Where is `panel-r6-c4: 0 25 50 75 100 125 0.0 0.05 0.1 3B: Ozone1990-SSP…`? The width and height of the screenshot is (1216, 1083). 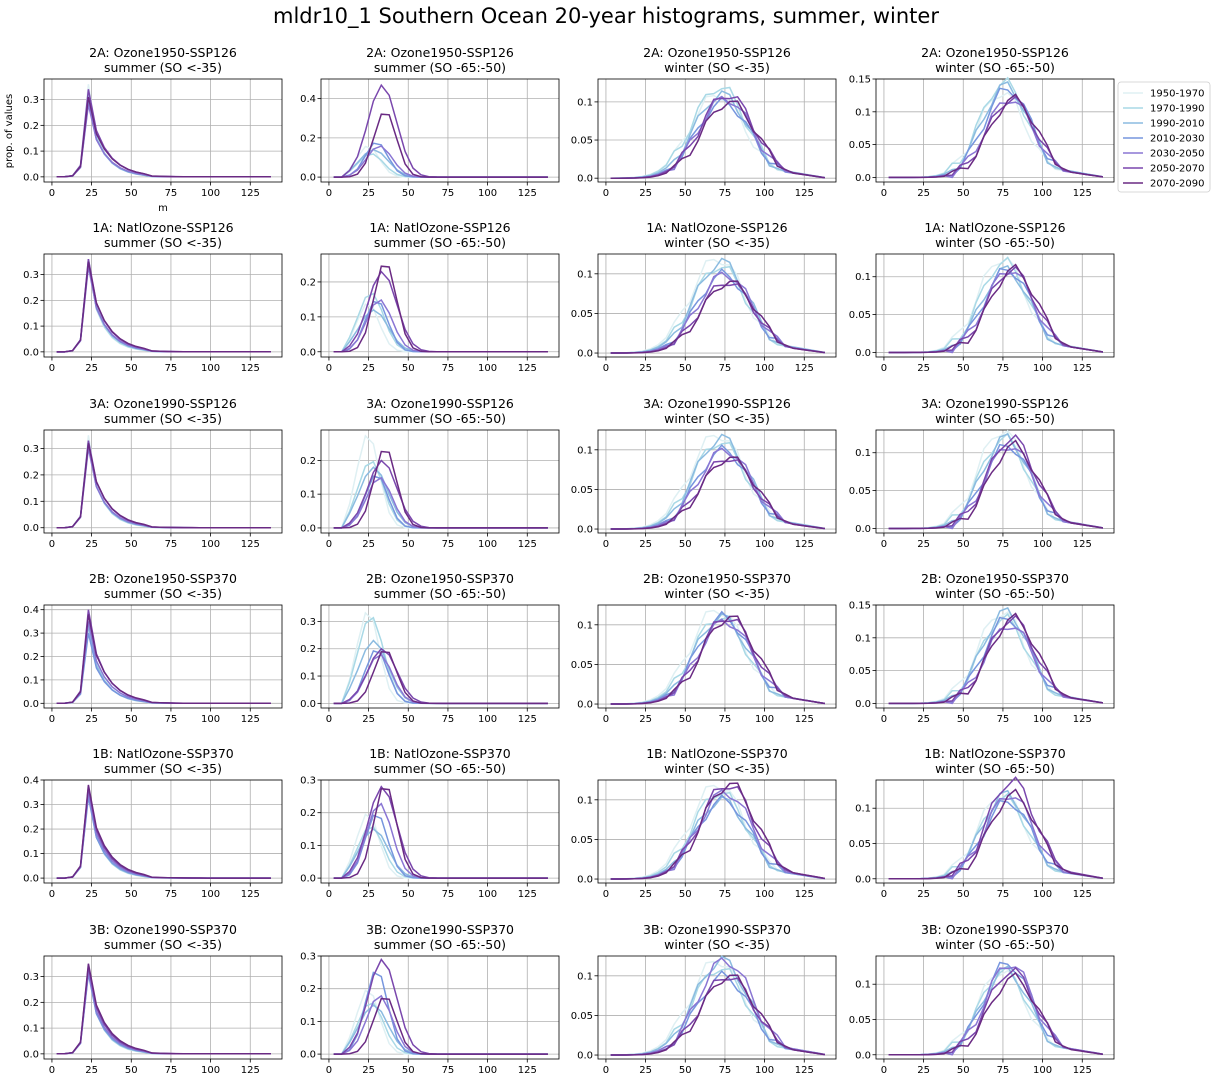
panel-r6-c4: 0 25 50 75 100 125 0.0 0.05 0.1 3B: Ozone1990-SSP… is located at coordinates (982, 999).